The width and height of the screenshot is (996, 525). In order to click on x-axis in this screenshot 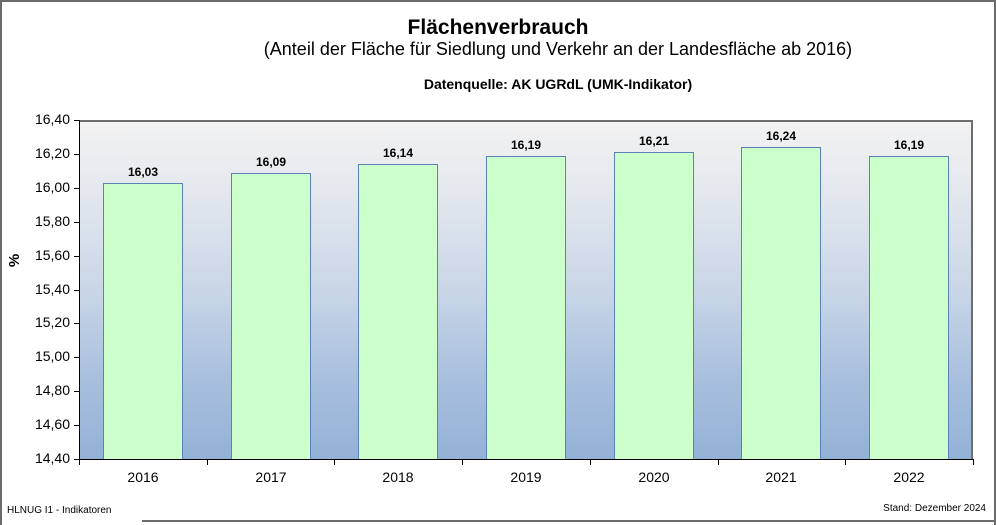, I will do `click(526, 459)`.